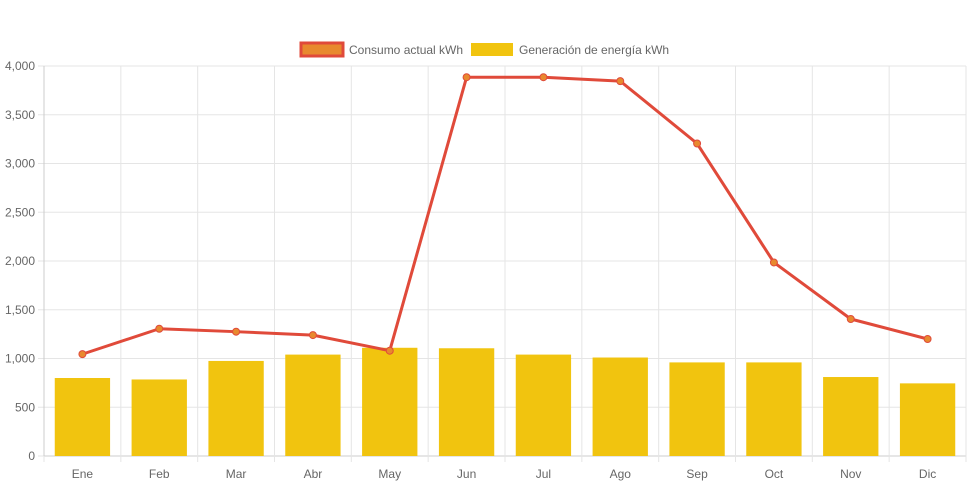  What do you see at coordinates (697, 474) in the screenshot?
I see `x-tick-label: Sep` at bounding box center [697, 474].